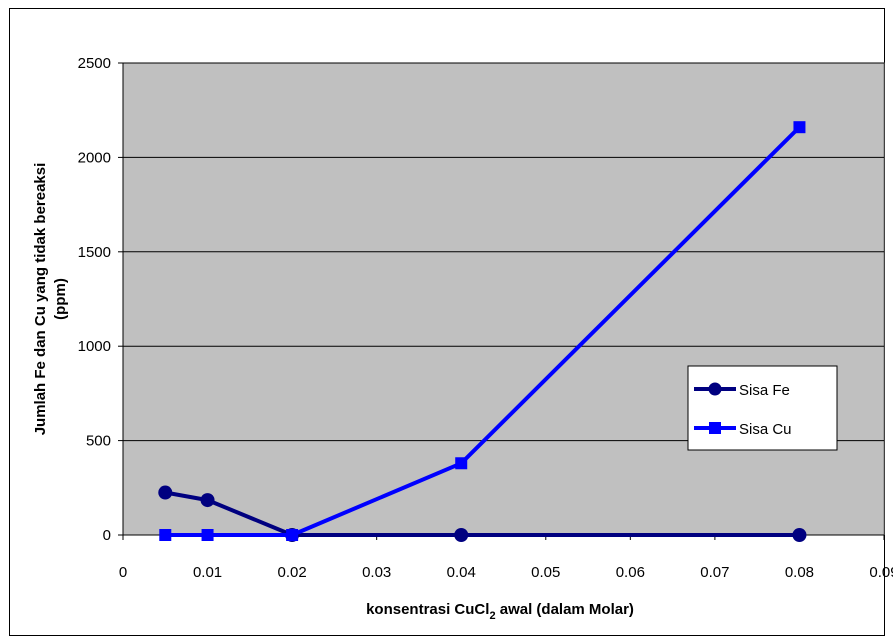  What do you see at coordinates (100, 299) in the screenshot?
I see `y-ticks: 0 500 1000 1500 2000 2500` at bounding box center [100, 299].